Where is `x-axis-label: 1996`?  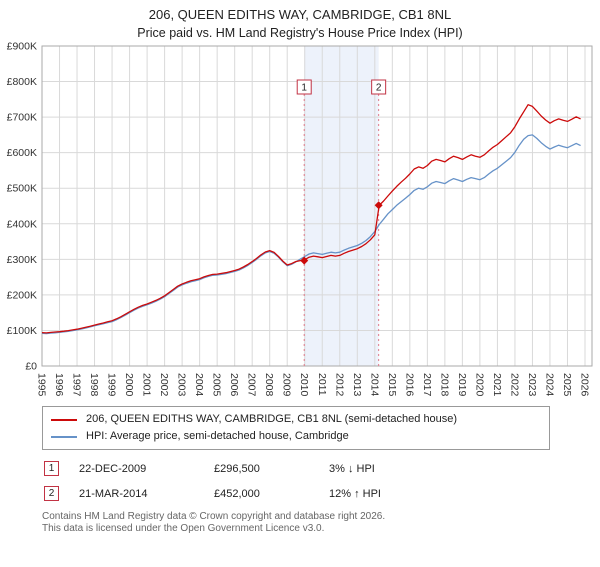
x-axis-label: 1996 is located at coordinates (59, 385).